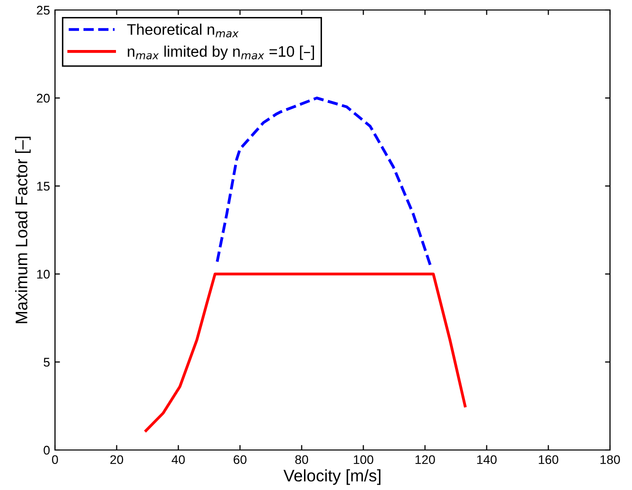  What do you see at coordinates (221, 53) in the screenshot?
I see `legend-label: n$_{max}$ limited by n$_{max}$ =10 [–]` at bounding box center [221, 53].